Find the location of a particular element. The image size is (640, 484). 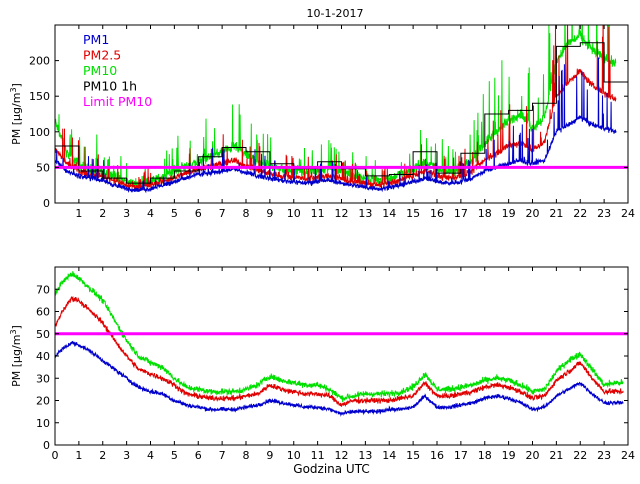

y-tick-label: 30 is located at coordinates (43, 378).